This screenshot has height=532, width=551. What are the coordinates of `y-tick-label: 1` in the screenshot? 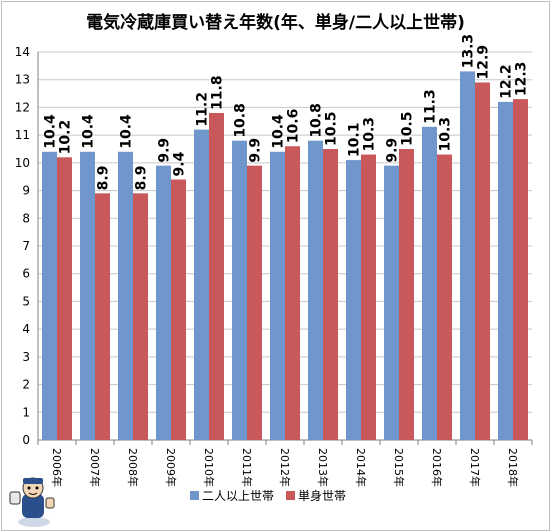 It's located at (26, 412).